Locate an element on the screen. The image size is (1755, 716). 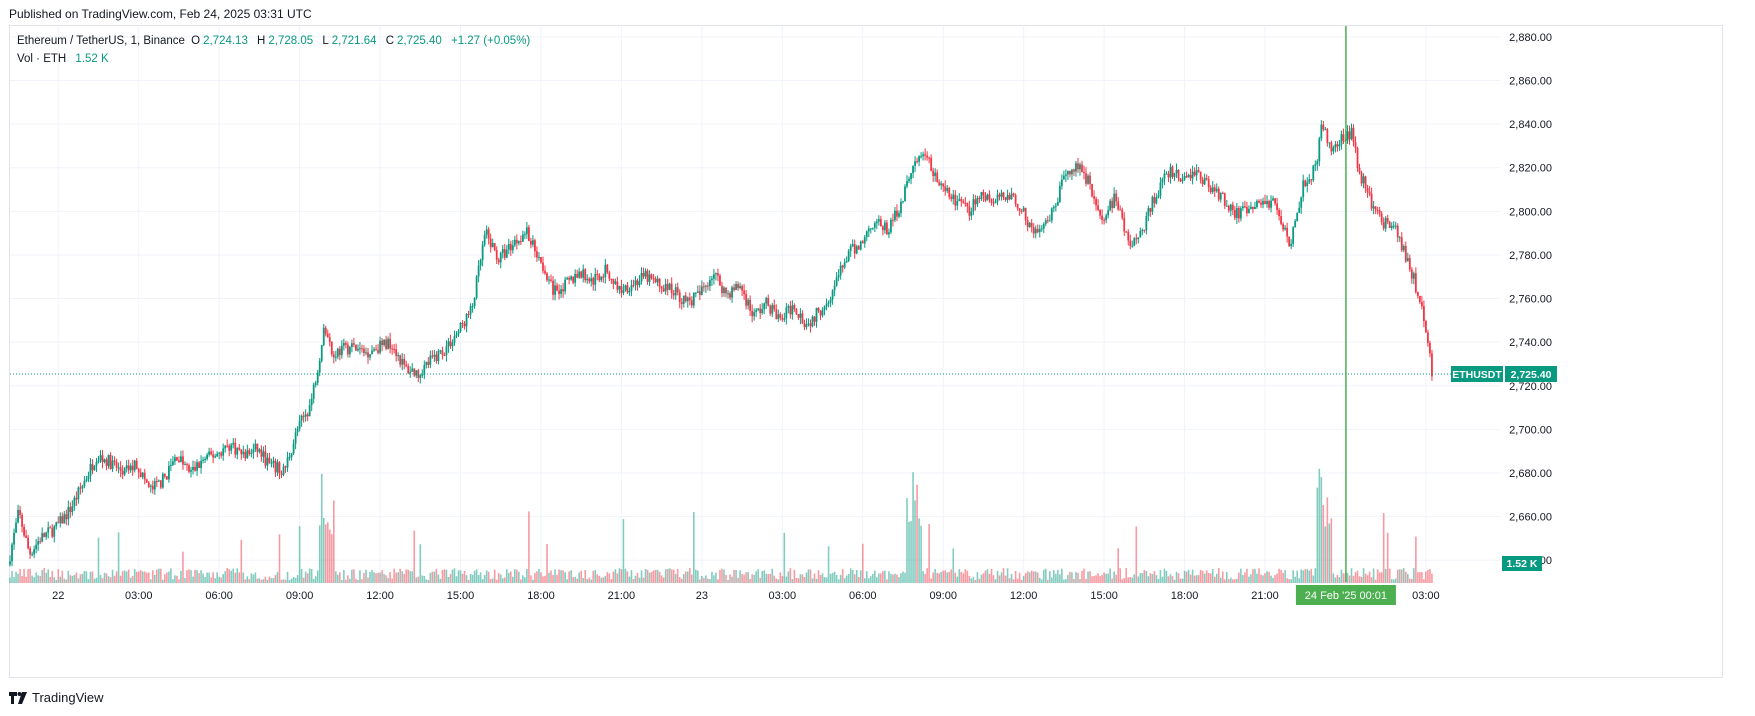
last-symbol-text: ETHUSDT is located at coordinates (1477, 375).